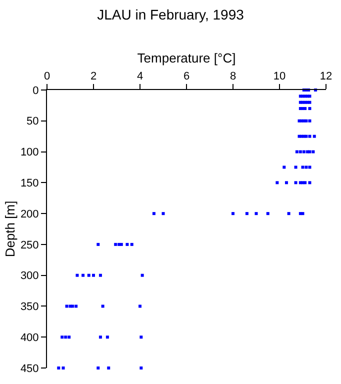 The width and height of the screenshot is (341, 384). I want to click on y-tick-label: 350, so click(29, 307).